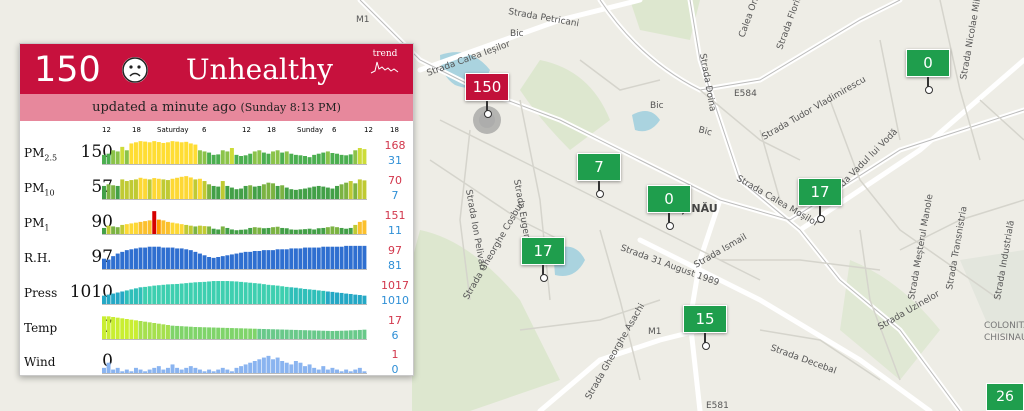 The width and height of the screenshot is (1024, 411). I want to click on pollutant-row: R.H. 97 97 81, so click(216, 258).